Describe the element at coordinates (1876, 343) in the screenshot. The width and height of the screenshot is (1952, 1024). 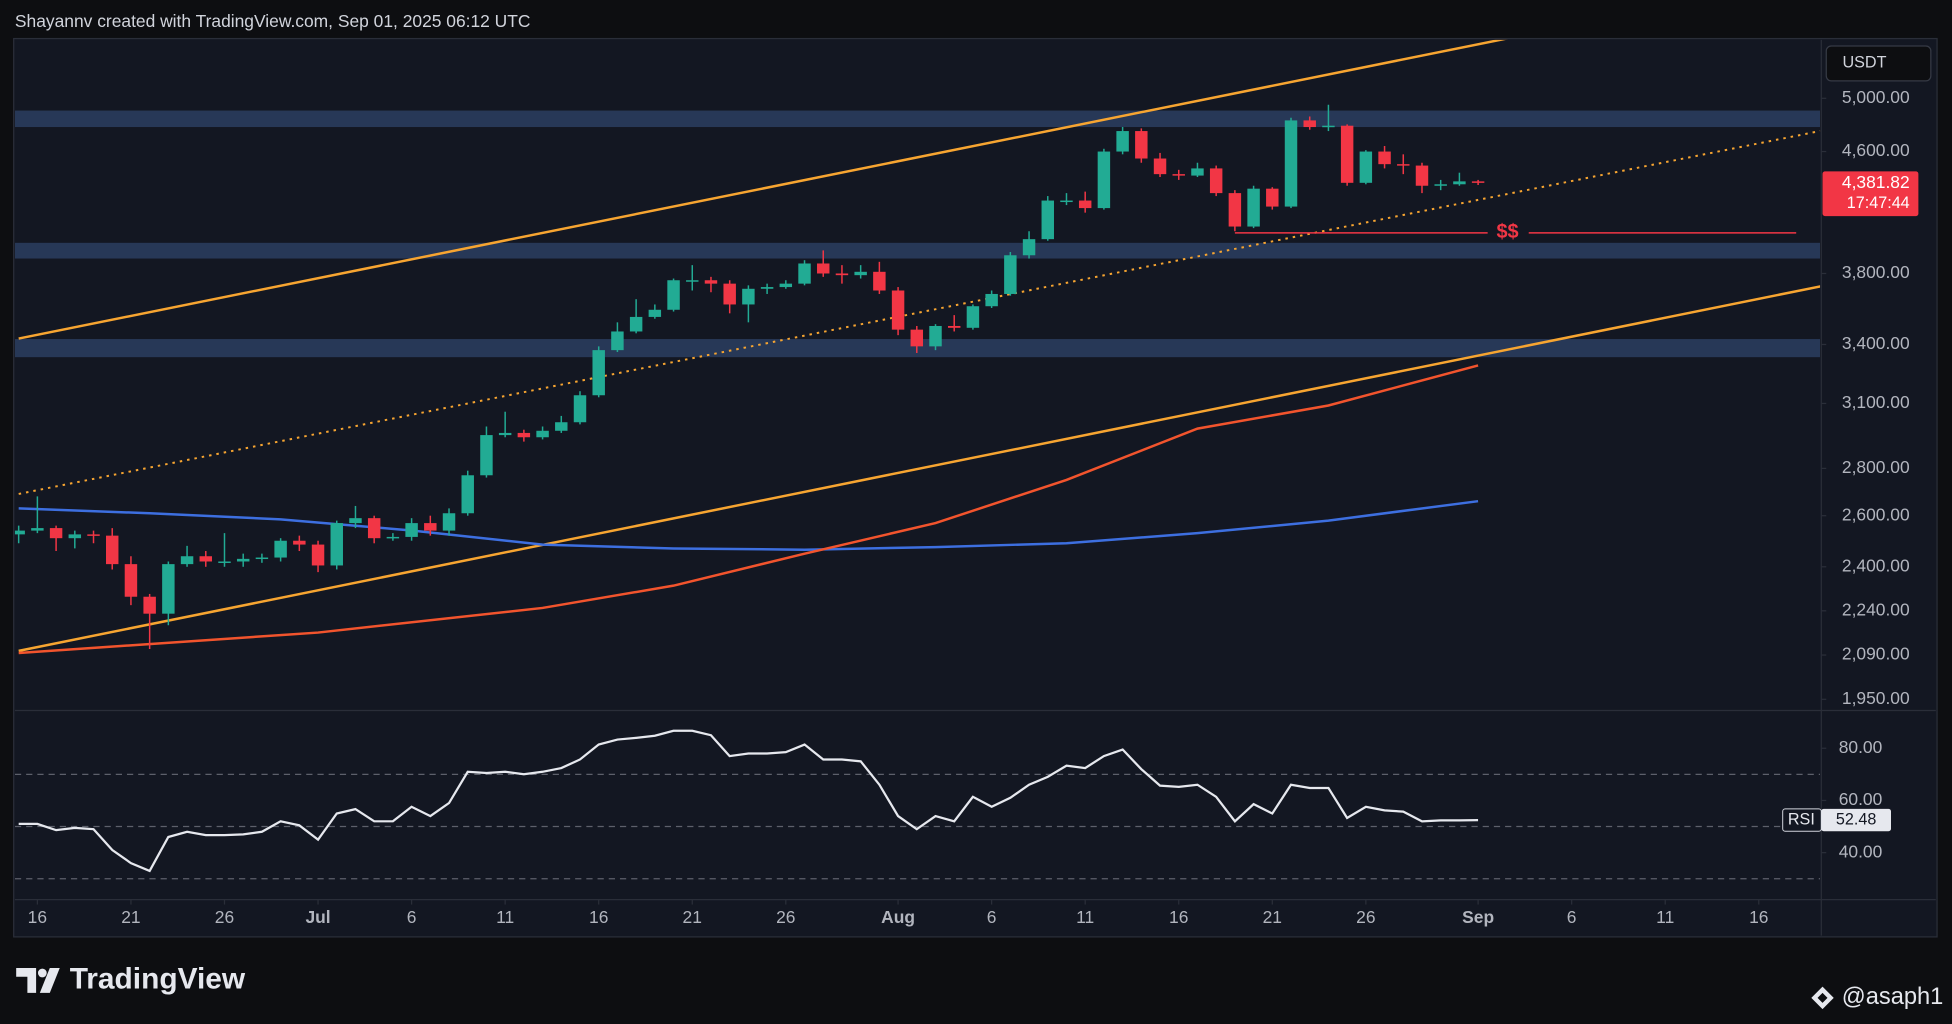
I see `y-tick-label: 3,400.00` at that location.